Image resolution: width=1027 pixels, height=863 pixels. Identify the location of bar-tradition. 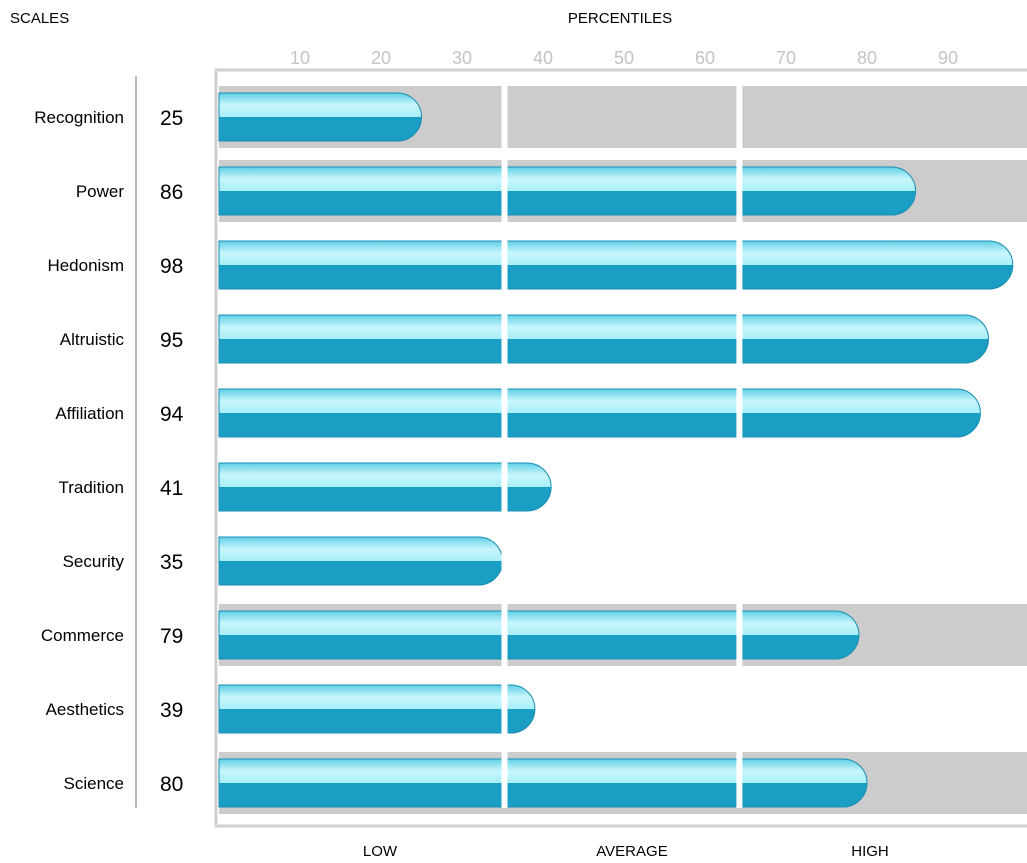
(385, 487).